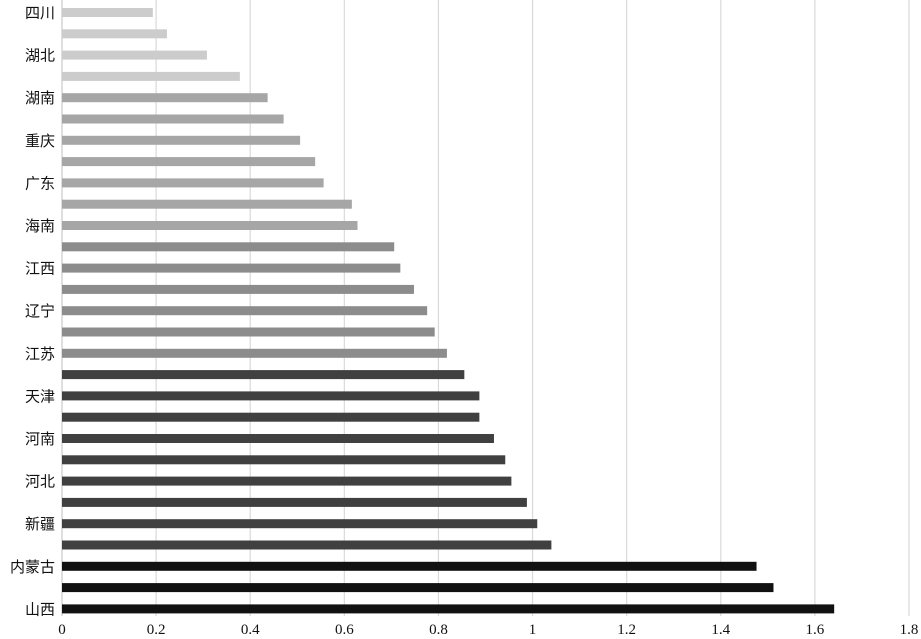  What do you see at coordinates (40, 524) in the screenshot?
I see `category-label: 新疆` at bounding box center [40, 524].